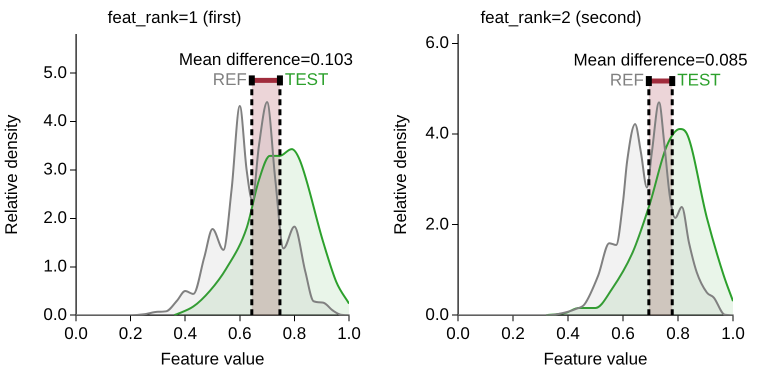 Image resolution: width=778 pixels, height=376 pixels. I want to click on annotation: Mean difference=0.085, so click(661, 60).